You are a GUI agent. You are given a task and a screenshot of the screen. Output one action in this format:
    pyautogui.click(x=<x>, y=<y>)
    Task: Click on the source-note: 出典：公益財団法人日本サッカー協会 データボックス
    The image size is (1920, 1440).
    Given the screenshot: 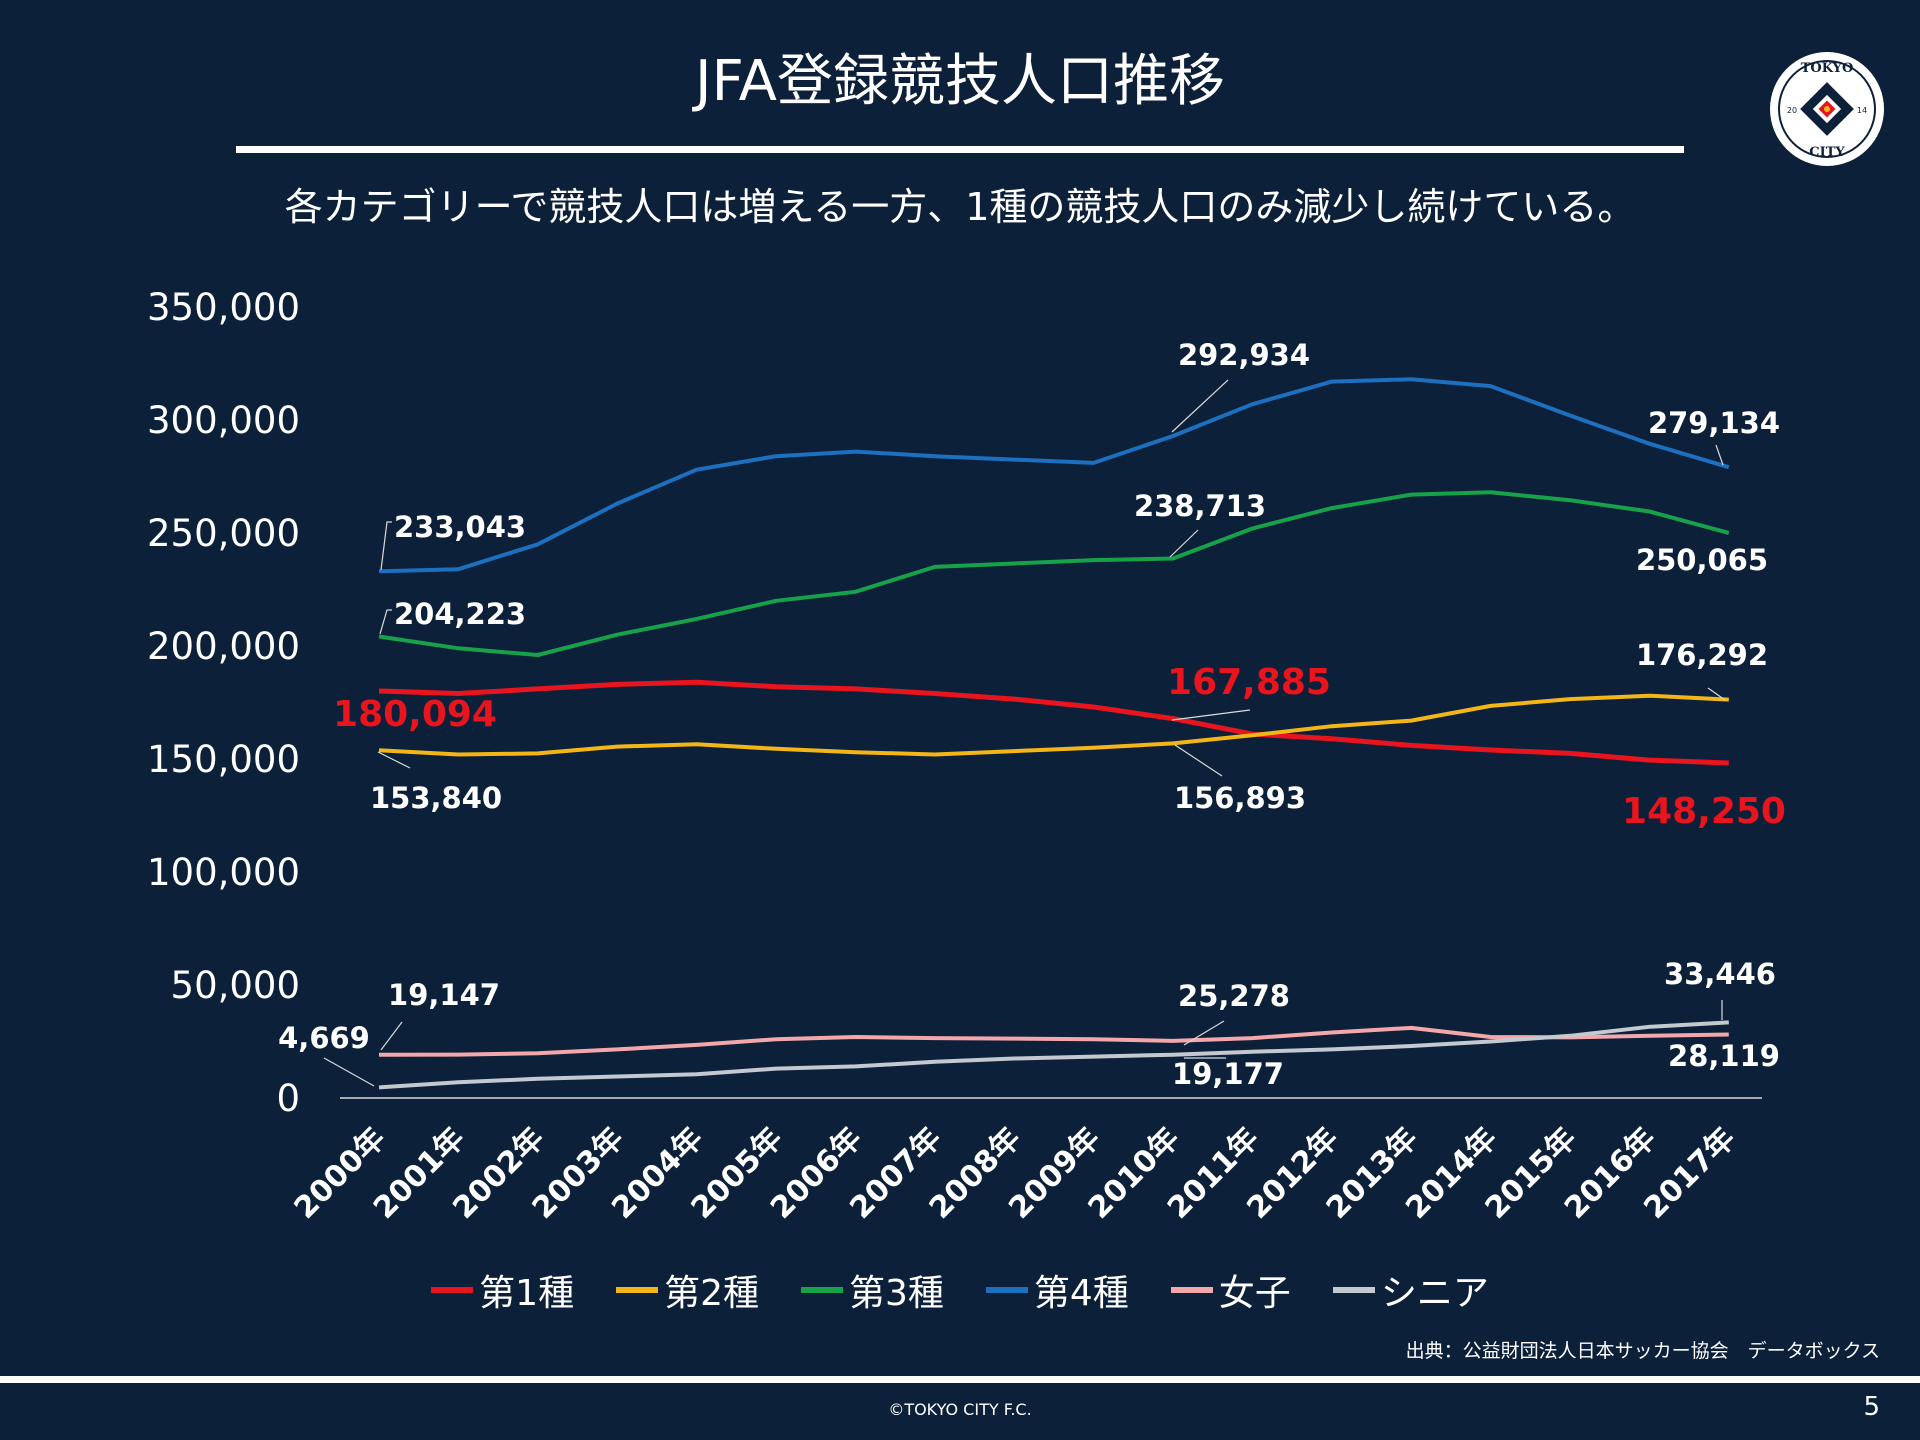 What is the action you would take?
    pyautogui.click(x=1642, y=1351)
    